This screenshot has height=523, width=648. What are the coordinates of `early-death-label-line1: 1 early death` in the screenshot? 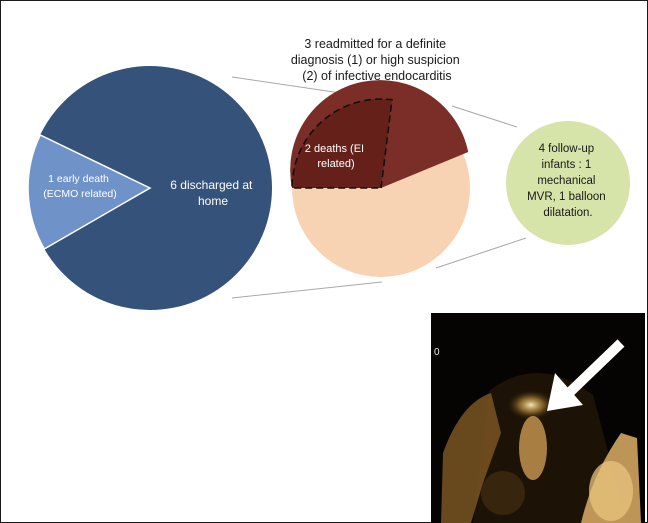 It's located at (78, 179).